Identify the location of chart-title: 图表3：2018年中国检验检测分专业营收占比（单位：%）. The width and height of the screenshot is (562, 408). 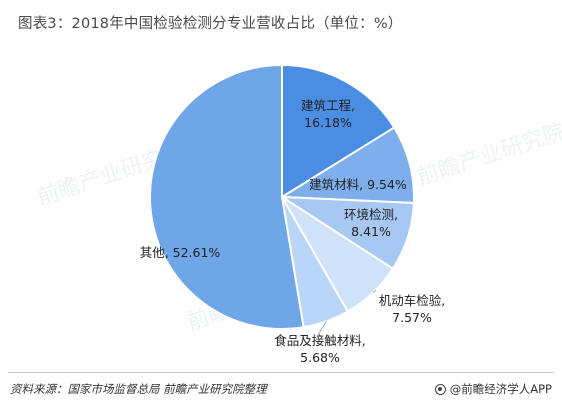
(210, 24).